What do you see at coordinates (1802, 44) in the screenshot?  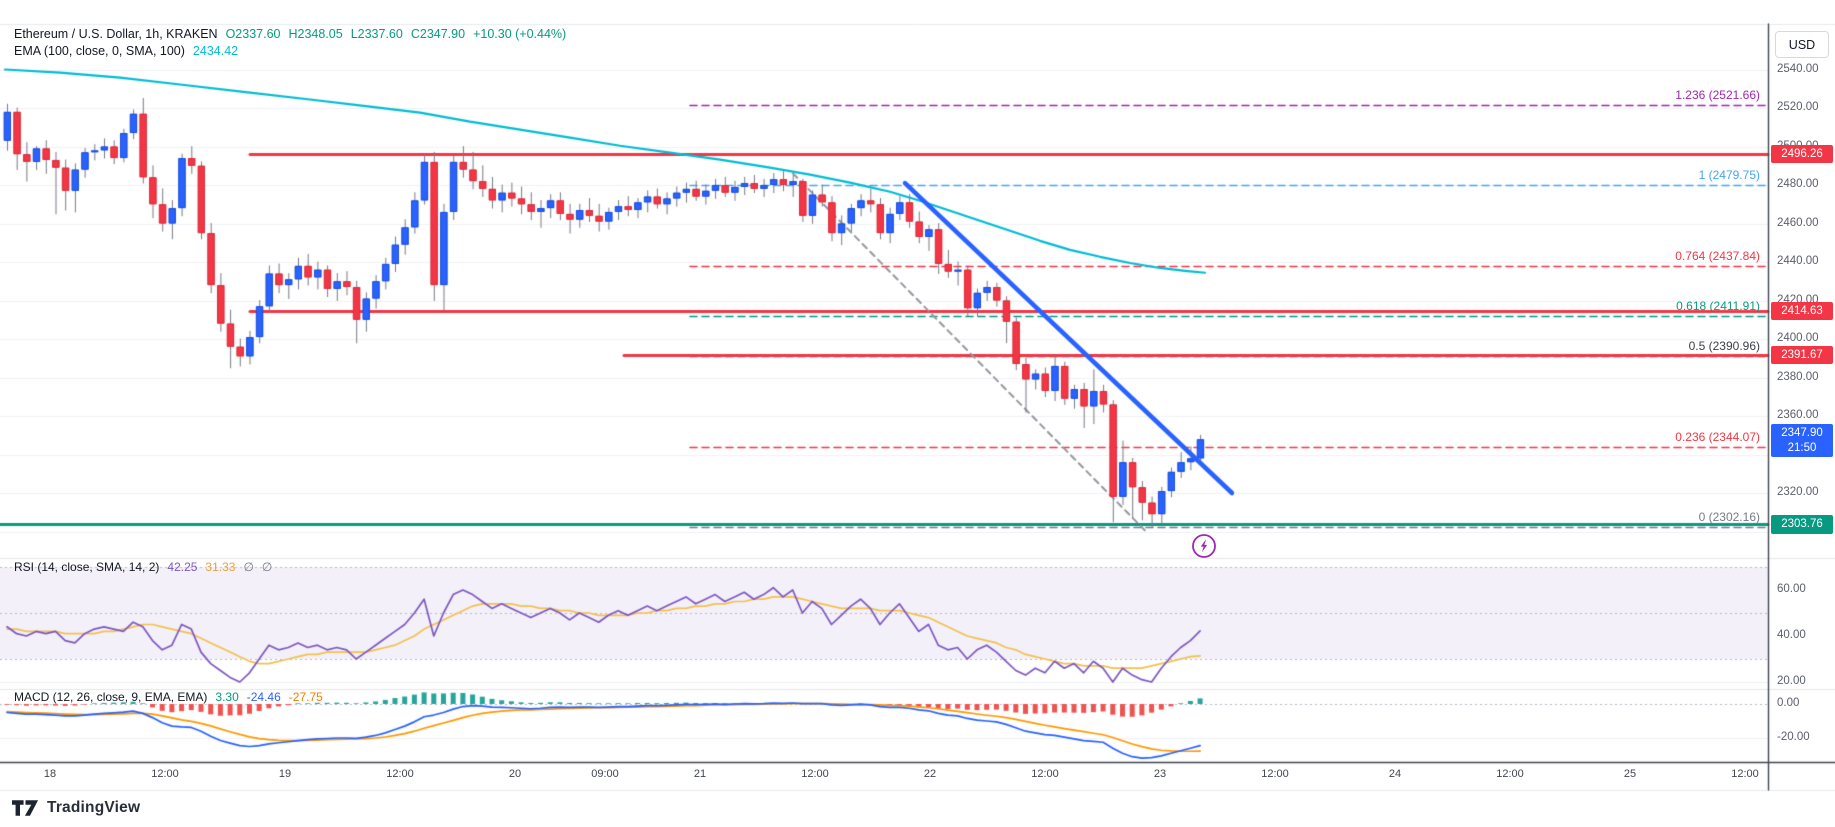 I see `currency-button: USD` at bounding box center [1802, 44].